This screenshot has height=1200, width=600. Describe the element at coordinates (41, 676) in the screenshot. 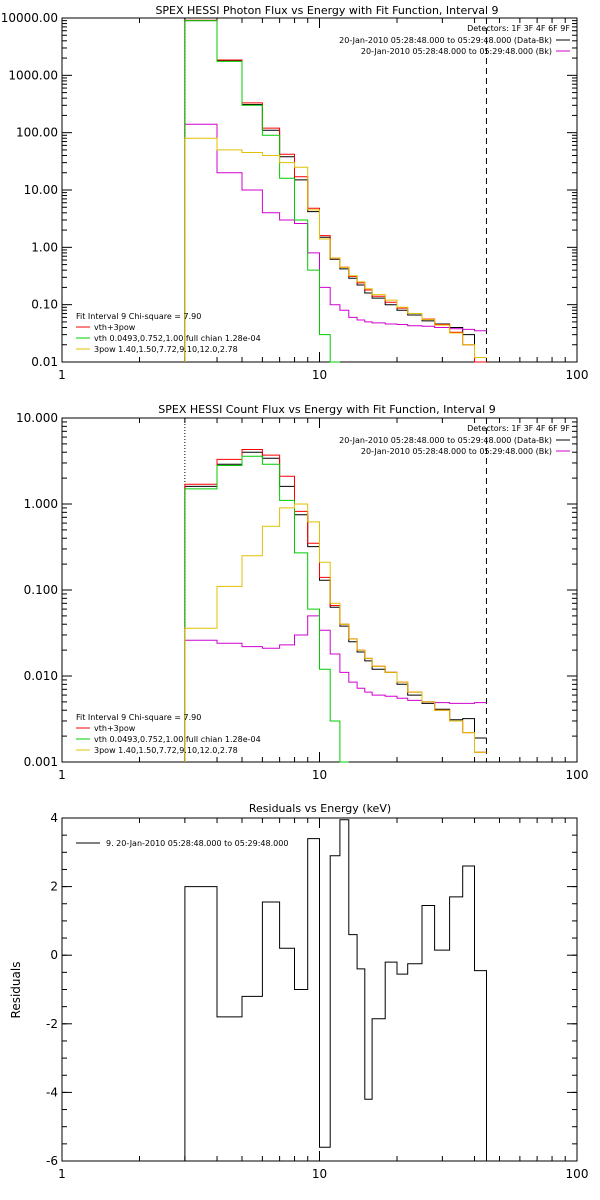

I see `count-flux-y-tick-label: 0.010` at that location.